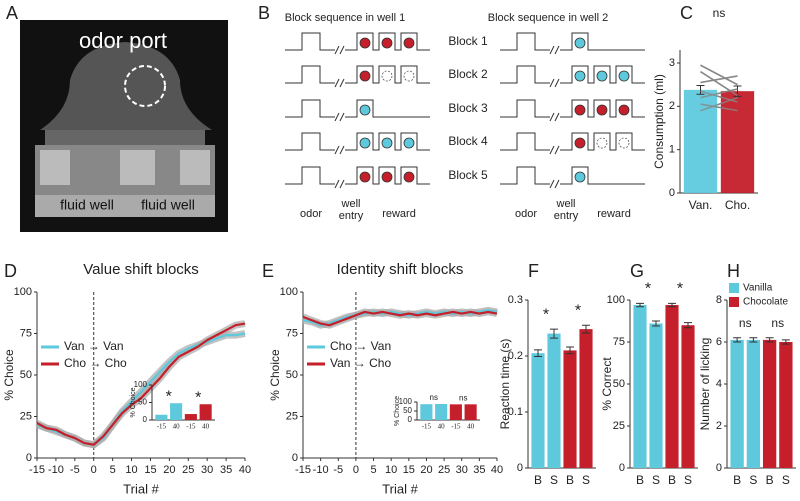 The width and height of the screenshot is (800, 501). Describe the element at coordinates (345, 18) in the screenshot. I see `diagram-heading: Block sequence in well 1` at that location.